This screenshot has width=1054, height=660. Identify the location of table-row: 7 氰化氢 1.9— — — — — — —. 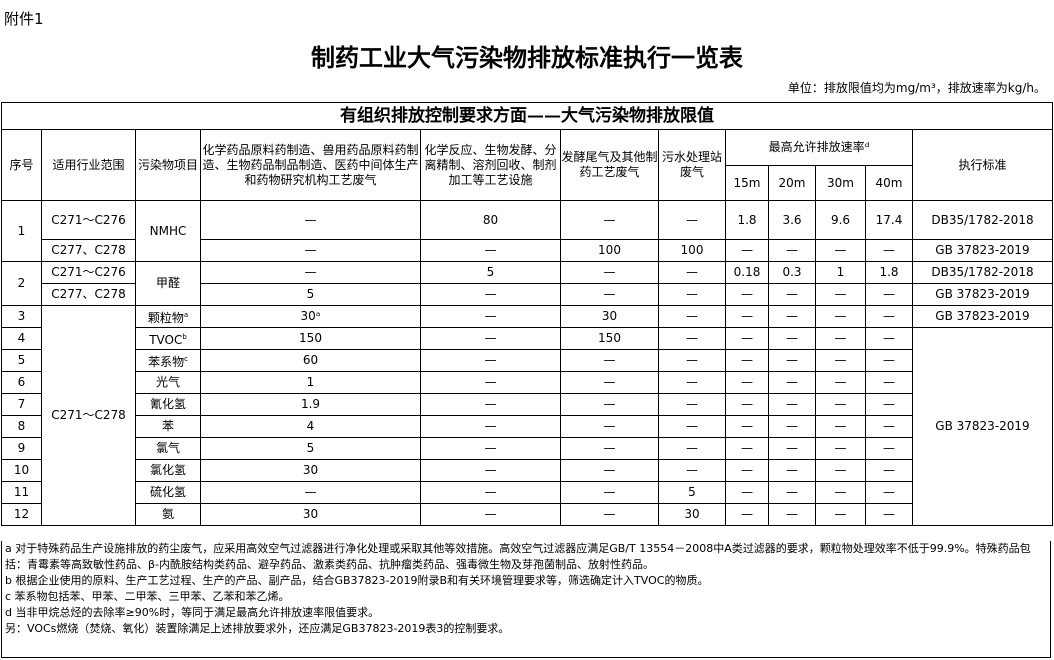
(527, 404).